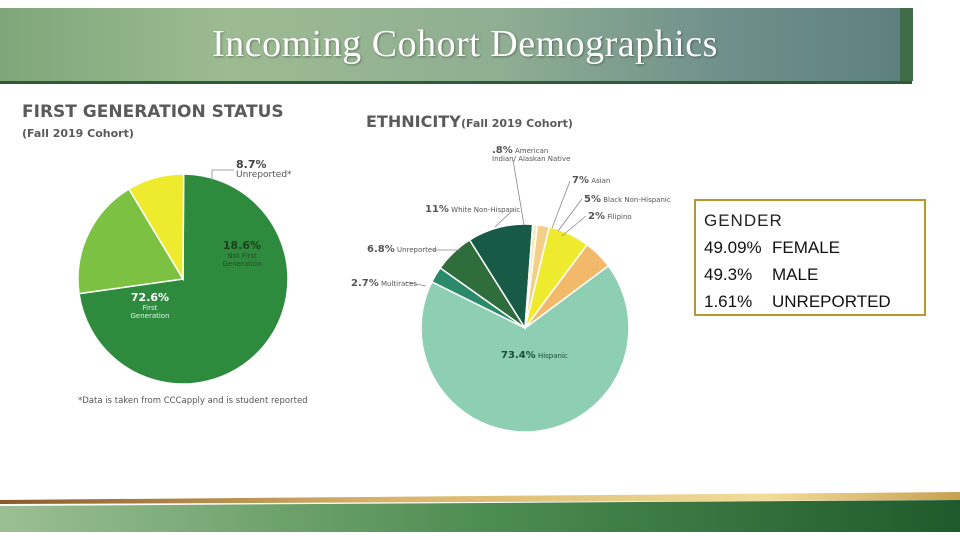  Describe the element at coordinates (365, 283) in the screenshot. I see `value-multiraces: 2.7%` at that location.